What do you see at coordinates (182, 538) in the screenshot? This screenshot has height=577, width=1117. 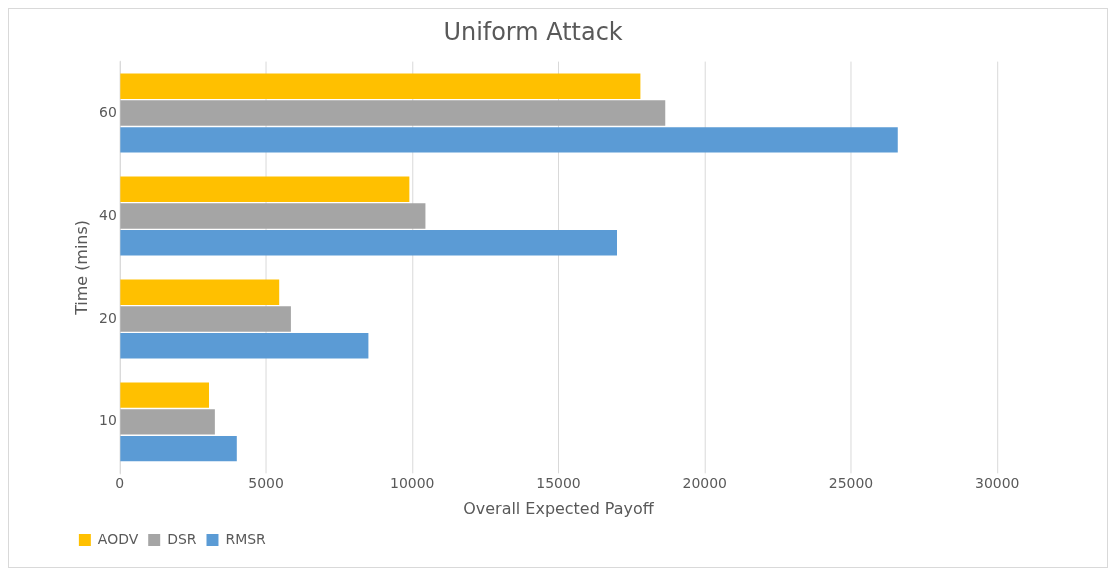 I see `legend-label: DSR` at bounding box center [182, 538].